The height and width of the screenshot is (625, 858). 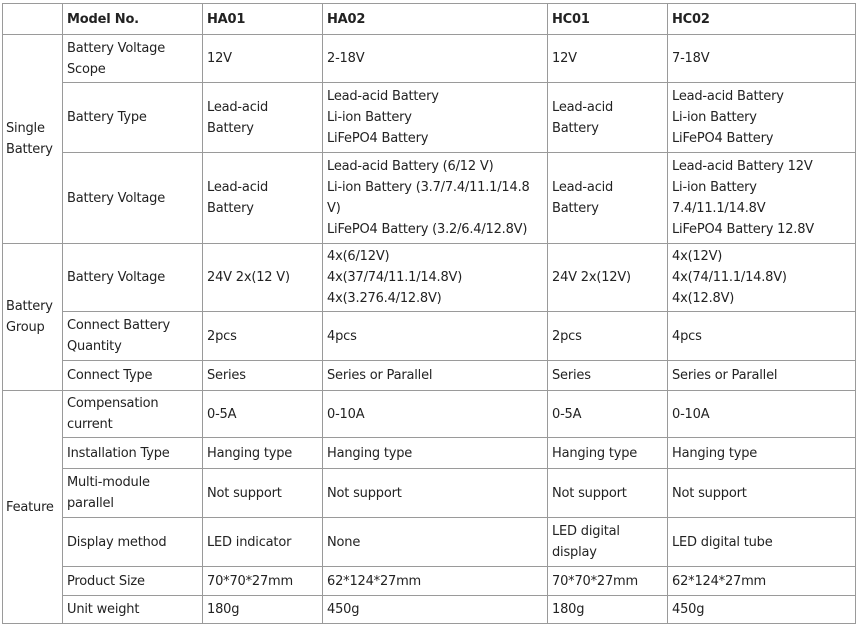 What do you see at coordinates (384, 298) in the screenshot?
I see `cell-line: 4x(3.276.4/12.8V)` at bounding box center [384, 298].